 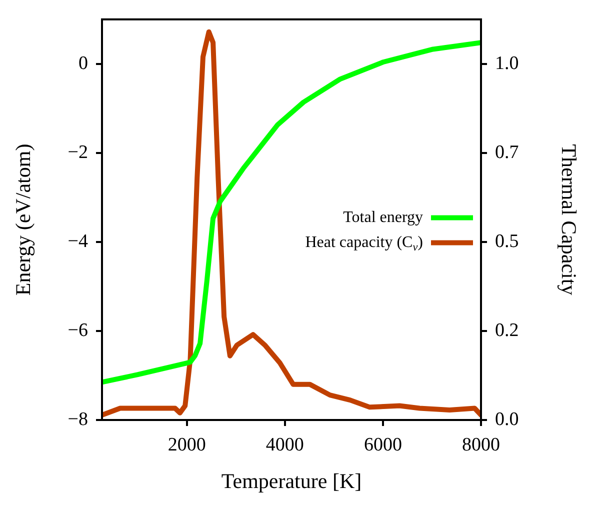 I want to click on legend-label: Total energy, so click(x=383, y=217).